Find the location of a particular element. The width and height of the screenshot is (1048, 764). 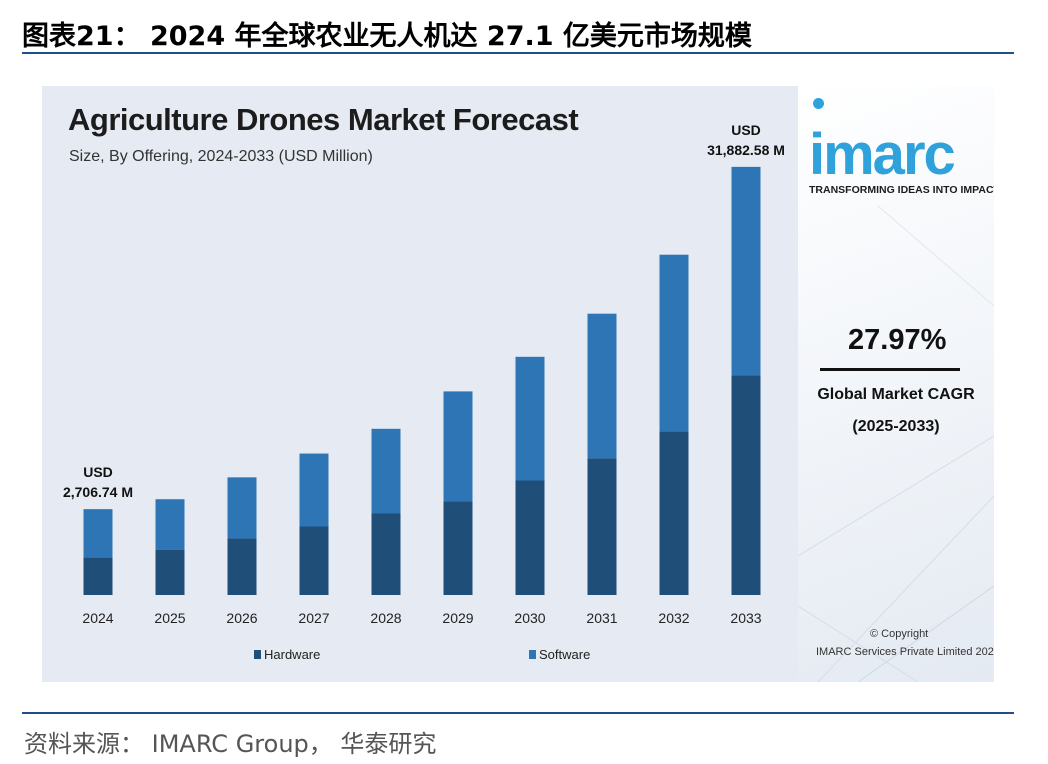

bar-hardware-2030 is located at coordinates (530, 537).